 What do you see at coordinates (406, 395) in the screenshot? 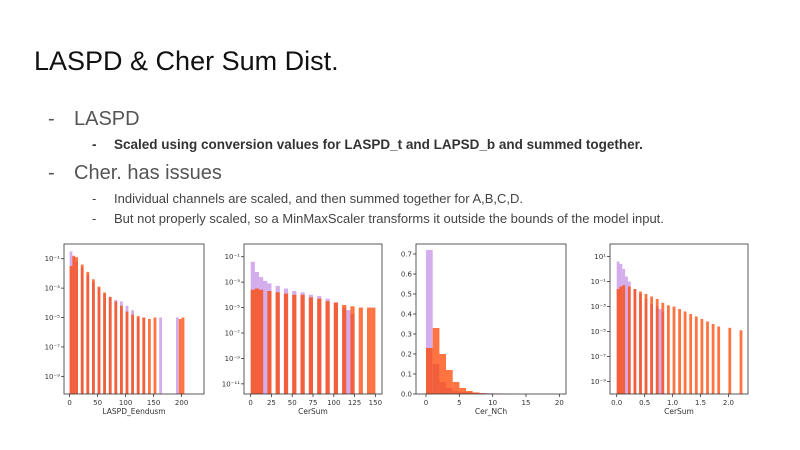
I see `y-tick-label: 0.0` at bounding box center [406, 395].